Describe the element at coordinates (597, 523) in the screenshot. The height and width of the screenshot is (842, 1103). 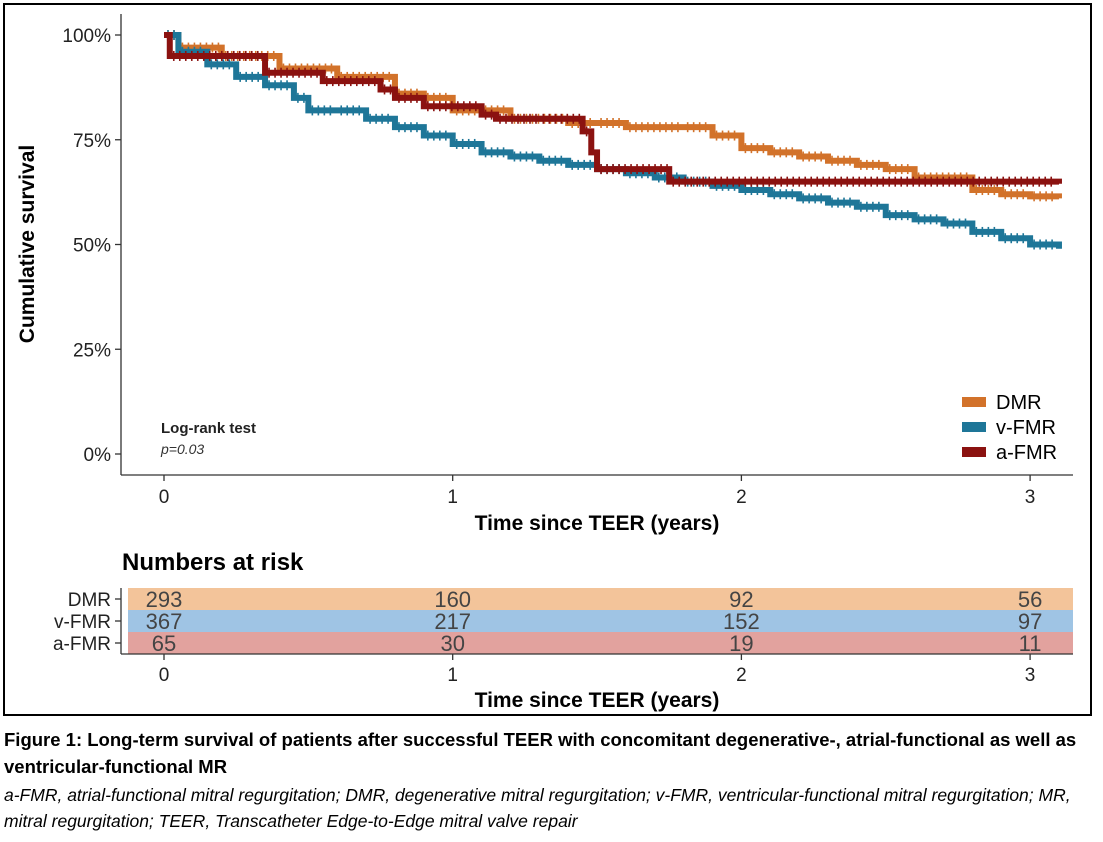
I see `x-axis-title: Time since TEER (years)` at that location.